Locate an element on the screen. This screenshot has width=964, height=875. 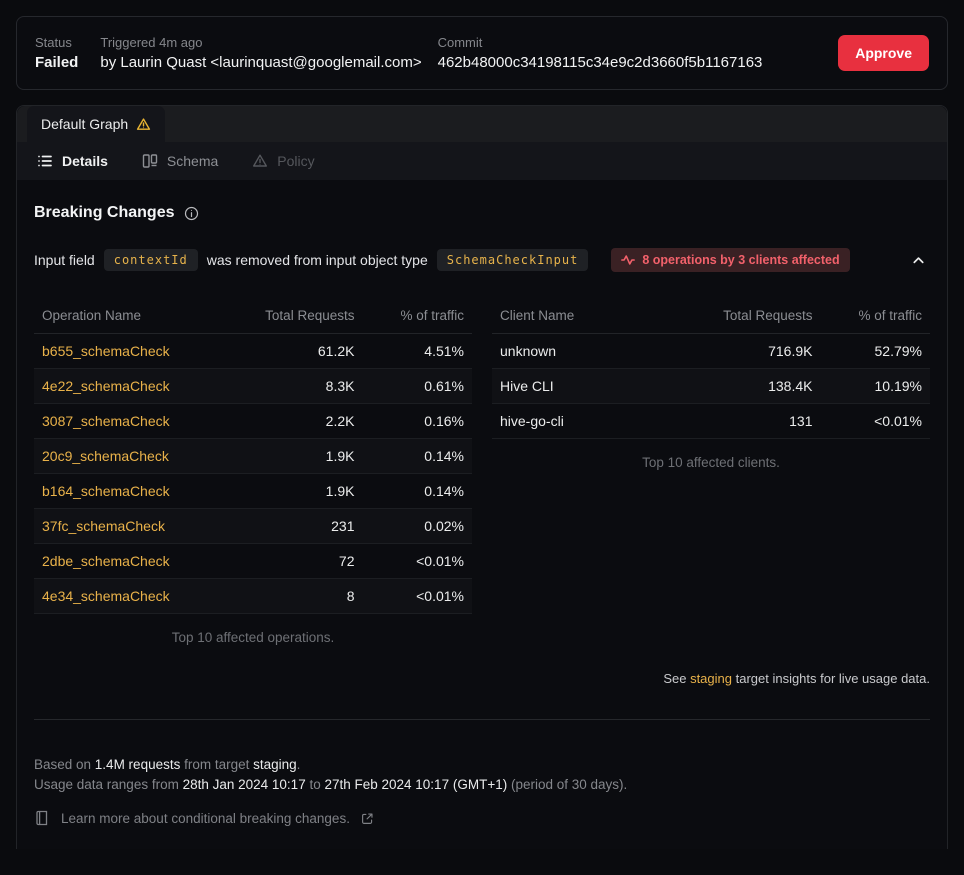
operation-link: b655_schemaCheck is located at coordinates (106, 351).